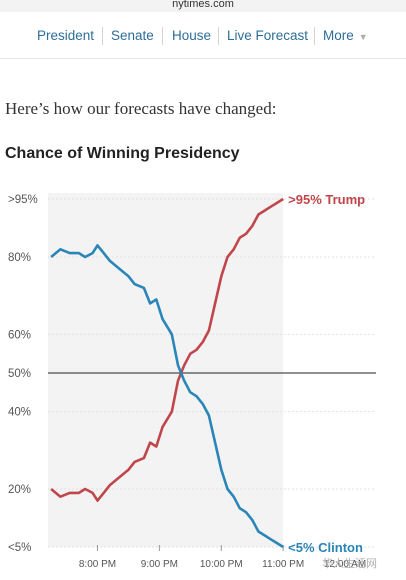  Describe the element at coordinates (283, 564) in the screenshot. I see `x-tick-label: 11:00 PM` at that location.